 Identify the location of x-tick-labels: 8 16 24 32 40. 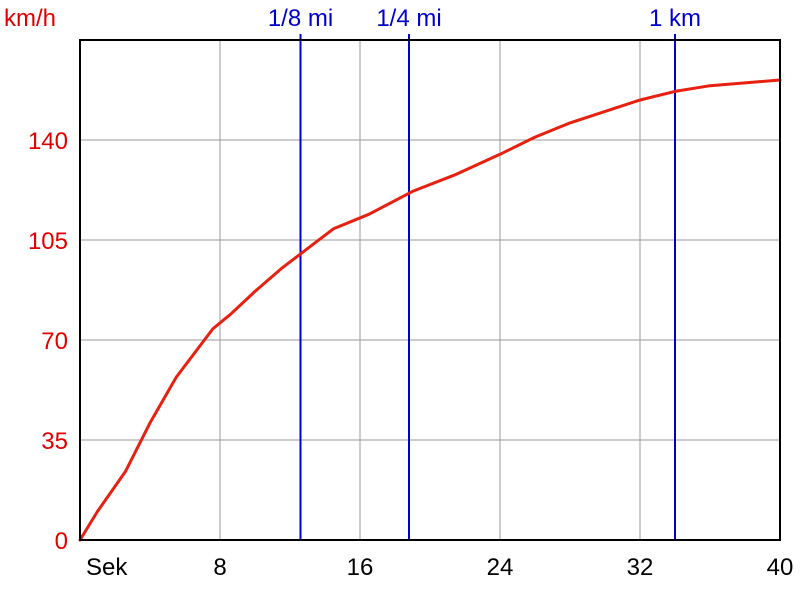
(503, 567).